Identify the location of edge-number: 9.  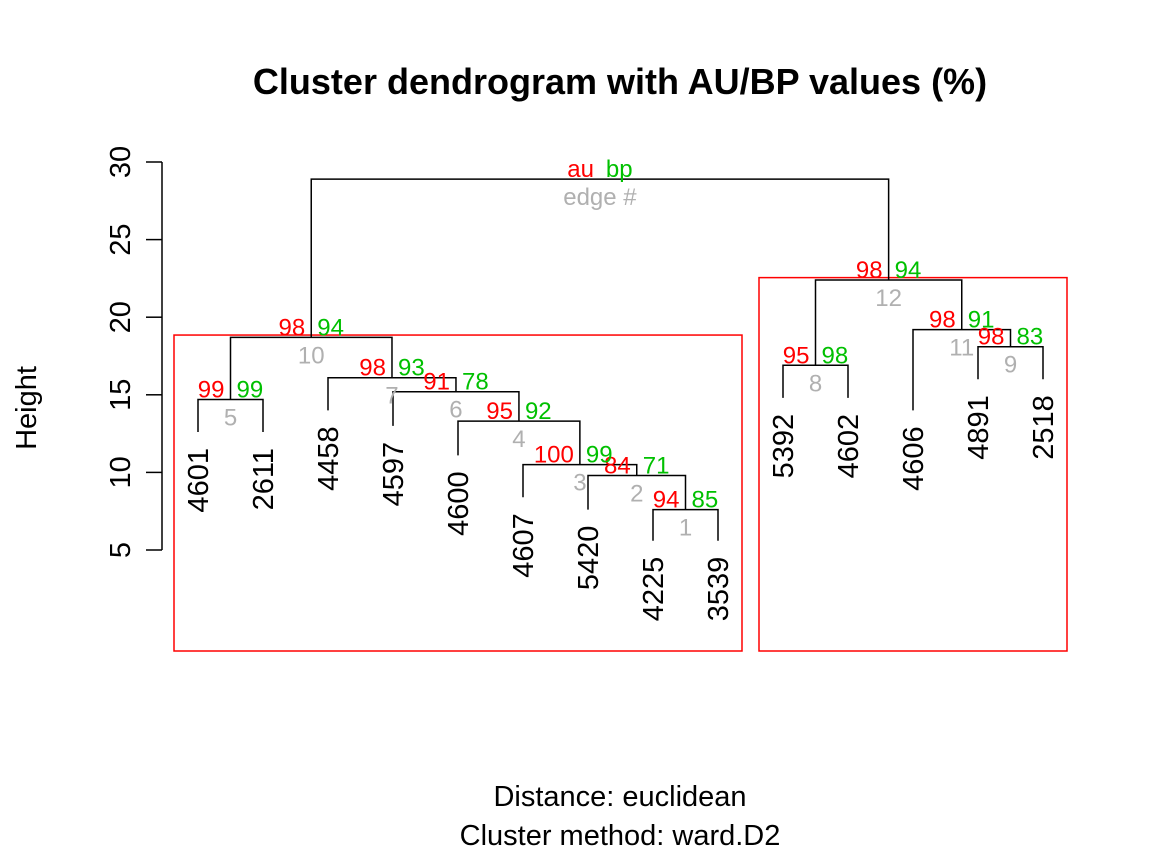
(1010, 365).